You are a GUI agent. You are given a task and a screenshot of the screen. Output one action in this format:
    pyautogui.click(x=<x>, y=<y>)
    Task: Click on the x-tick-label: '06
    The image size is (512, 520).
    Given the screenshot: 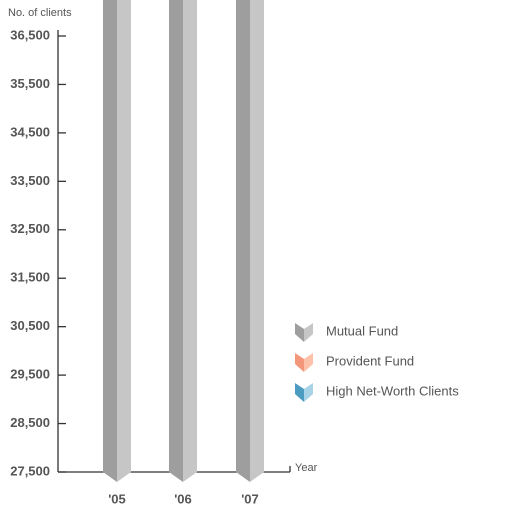 What is the action you would take?
    pyautogui.click(x=183, y=498)
    